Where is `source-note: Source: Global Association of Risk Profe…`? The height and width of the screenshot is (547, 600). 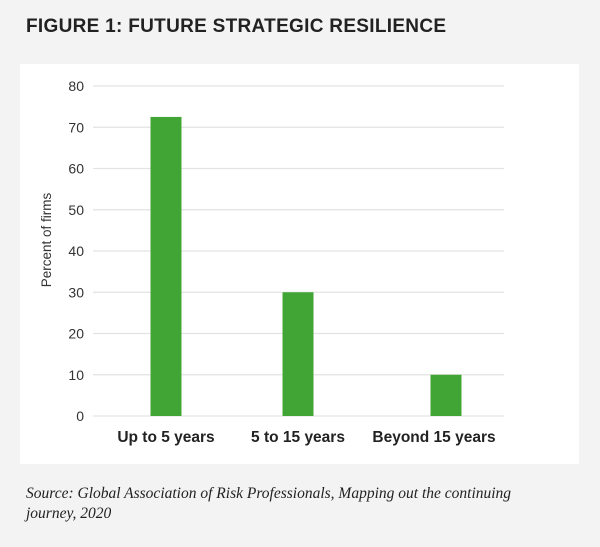
source-note: Source: Global Association of Risk Profe… is located at coordinates (269, 503).